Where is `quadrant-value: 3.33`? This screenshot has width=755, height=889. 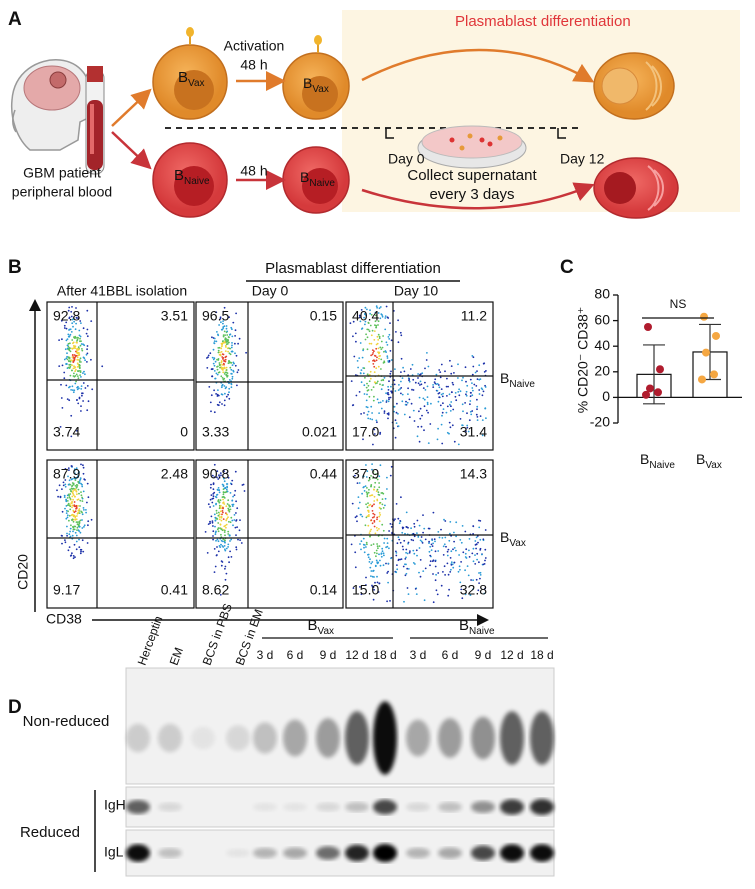
quadrant-value: 3.33 is located at coordinates (215, 432).